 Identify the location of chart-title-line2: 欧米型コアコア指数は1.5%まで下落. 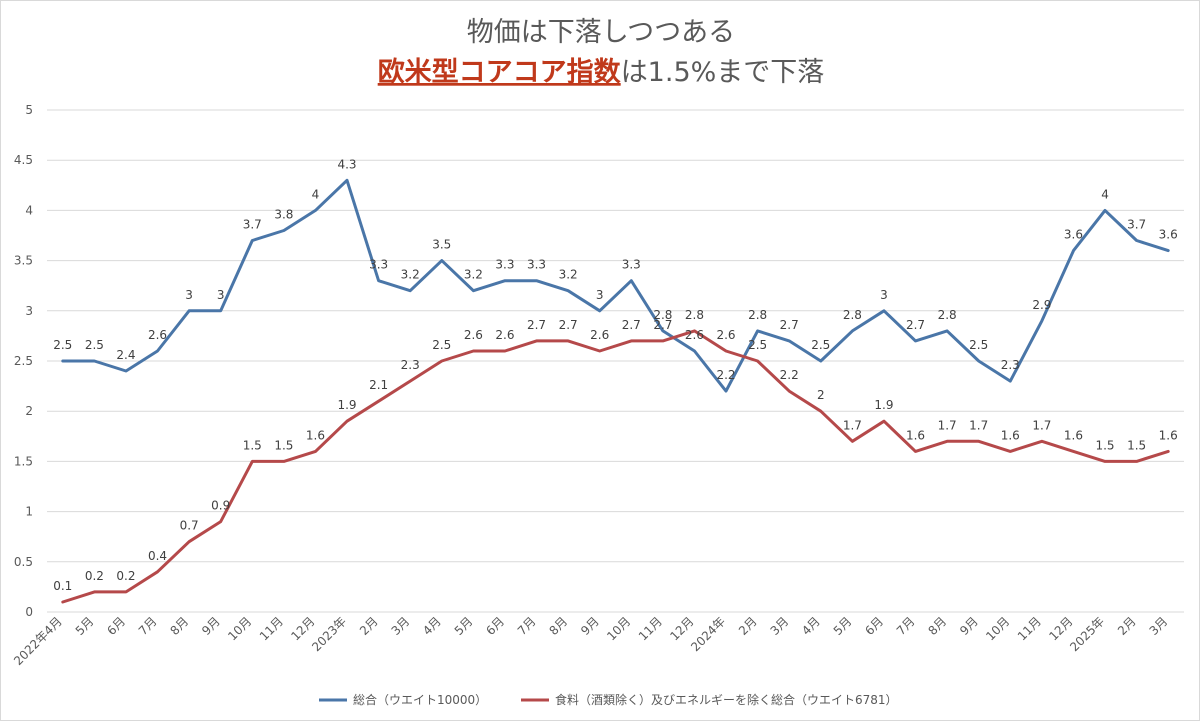
(601, 72).